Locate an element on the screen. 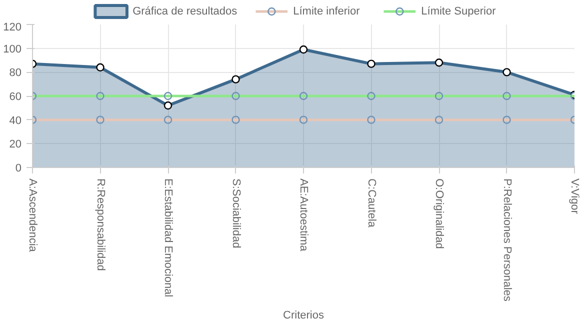  x-tick-label: AE:Autoestima is located at coordinates (304, 215).